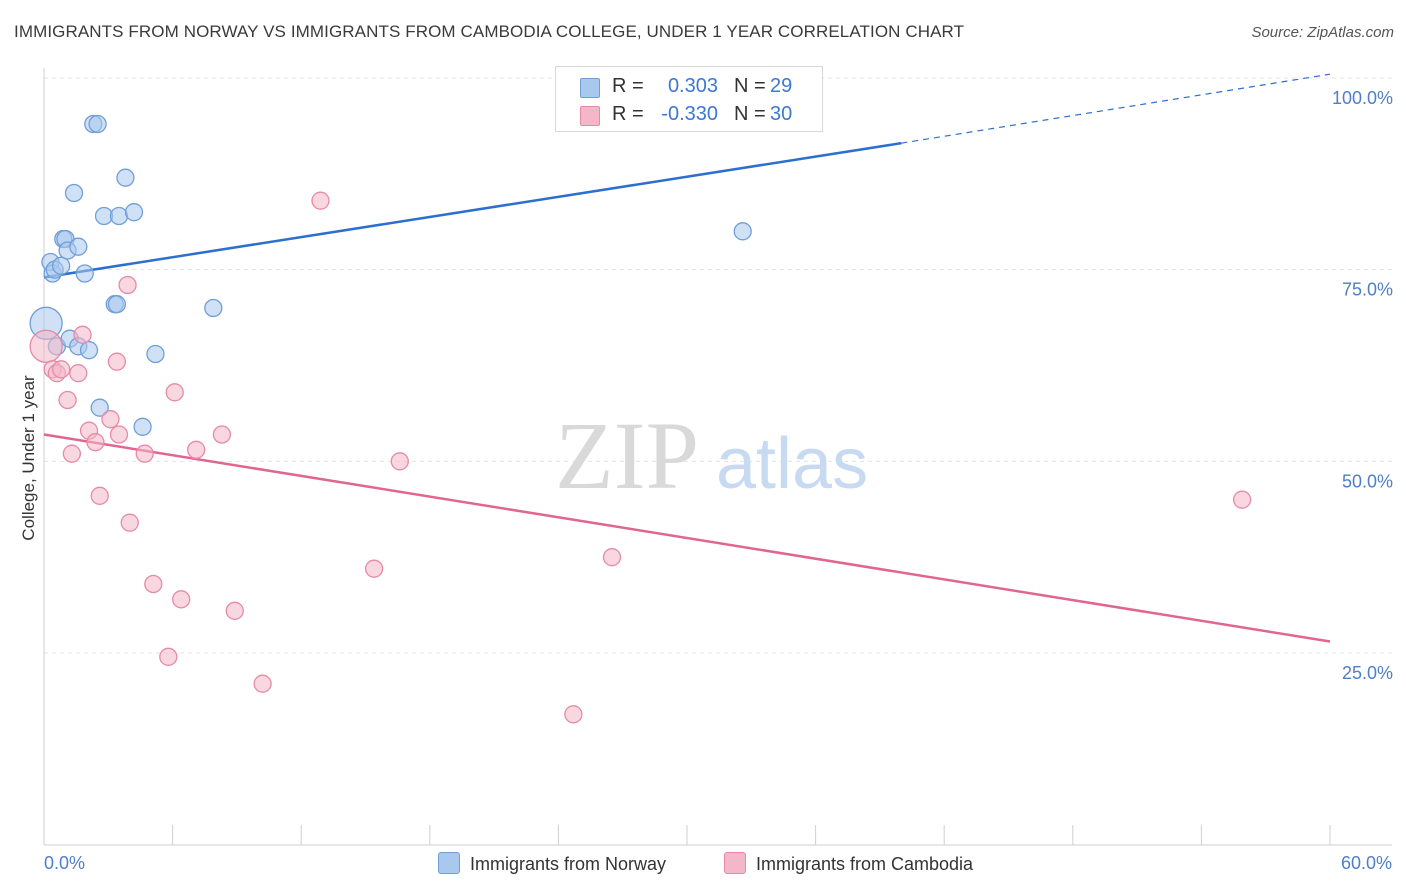 This screenshot has height=892, width=1406. I want to click on y-tick-label: 100.0%, so click(1362, 98).